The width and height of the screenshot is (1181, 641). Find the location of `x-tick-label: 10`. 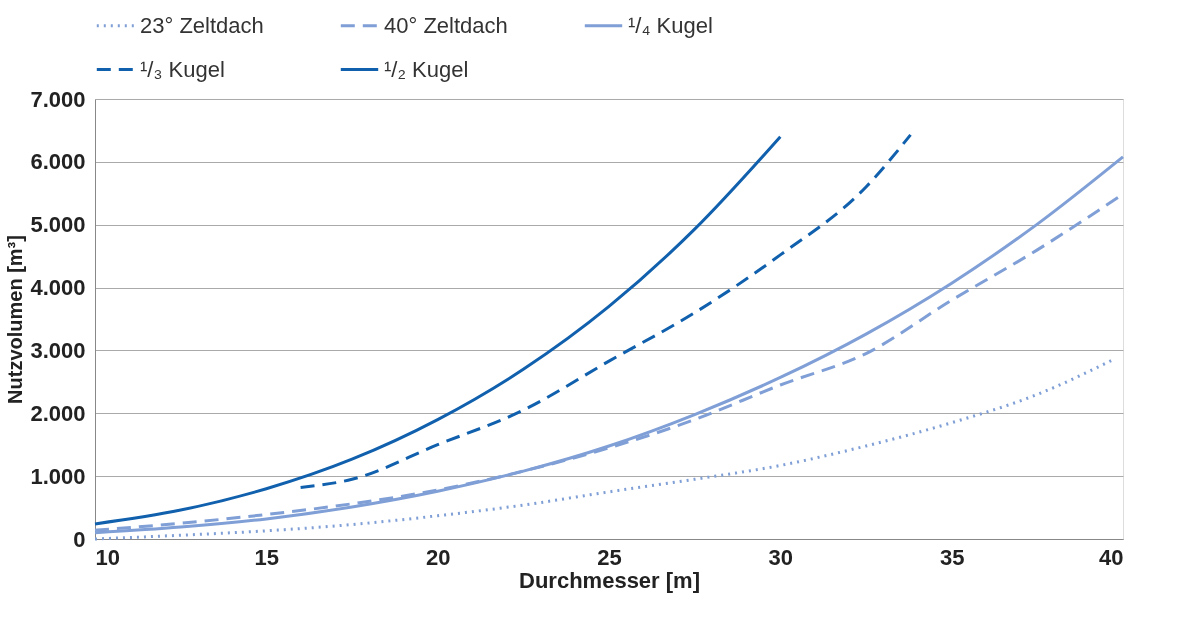

x-tick-label: 10 is located at coordinates (107, 557).